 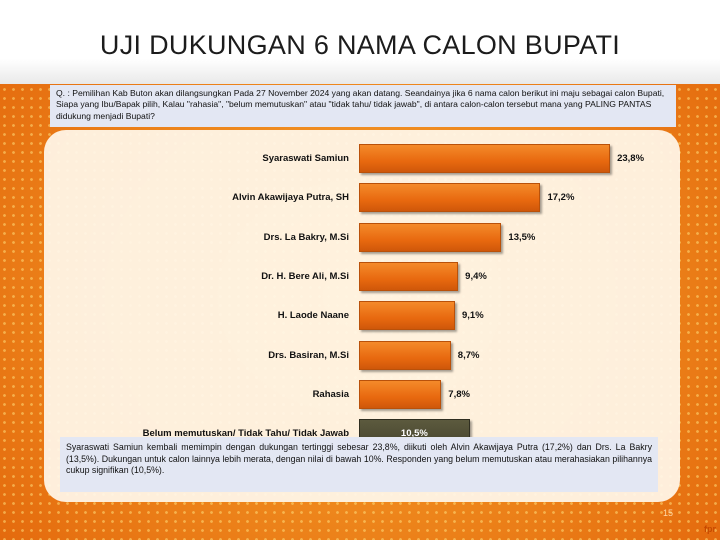 What do you see at coordinates (305, 158) in the screenshot?
I see `category-label: Syaraswati Samiun` at bounding box center [305, 158].